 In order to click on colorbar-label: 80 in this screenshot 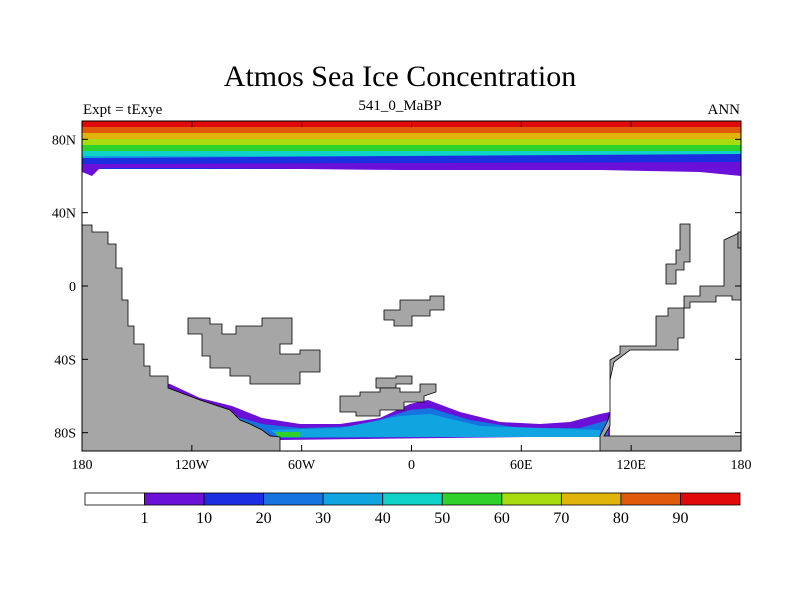, I will do `click(621, 518)`.